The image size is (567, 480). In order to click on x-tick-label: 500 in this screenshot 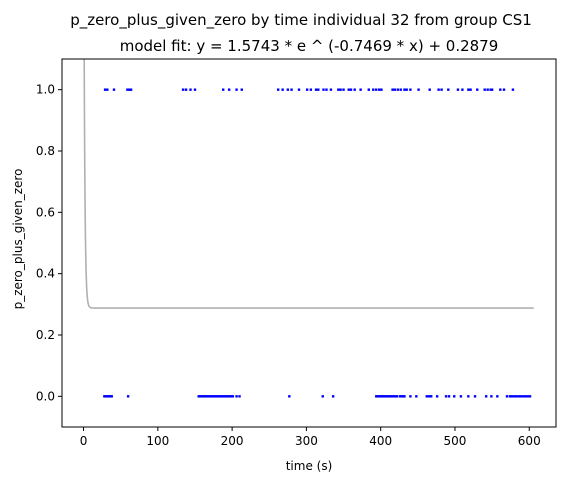, I will do `click(455, 441)`.